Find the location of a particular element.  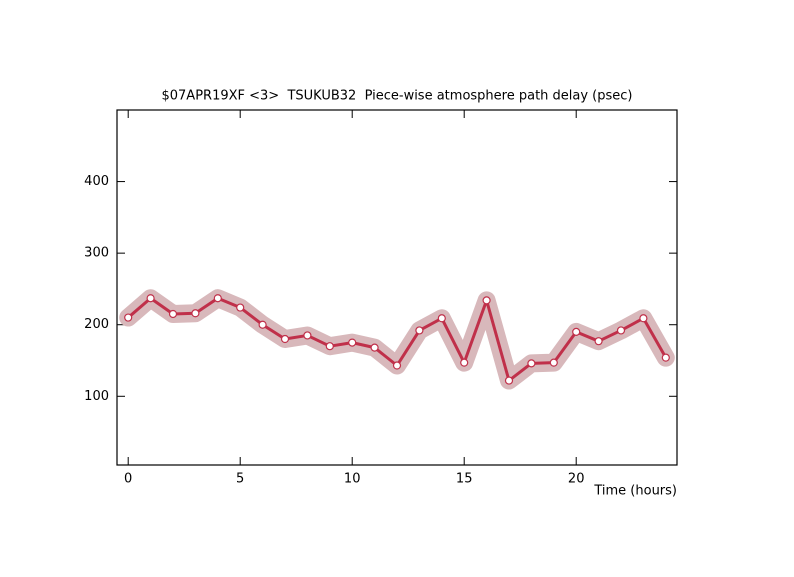

y-tick-label: 400 is located at coordinates (96, 181).